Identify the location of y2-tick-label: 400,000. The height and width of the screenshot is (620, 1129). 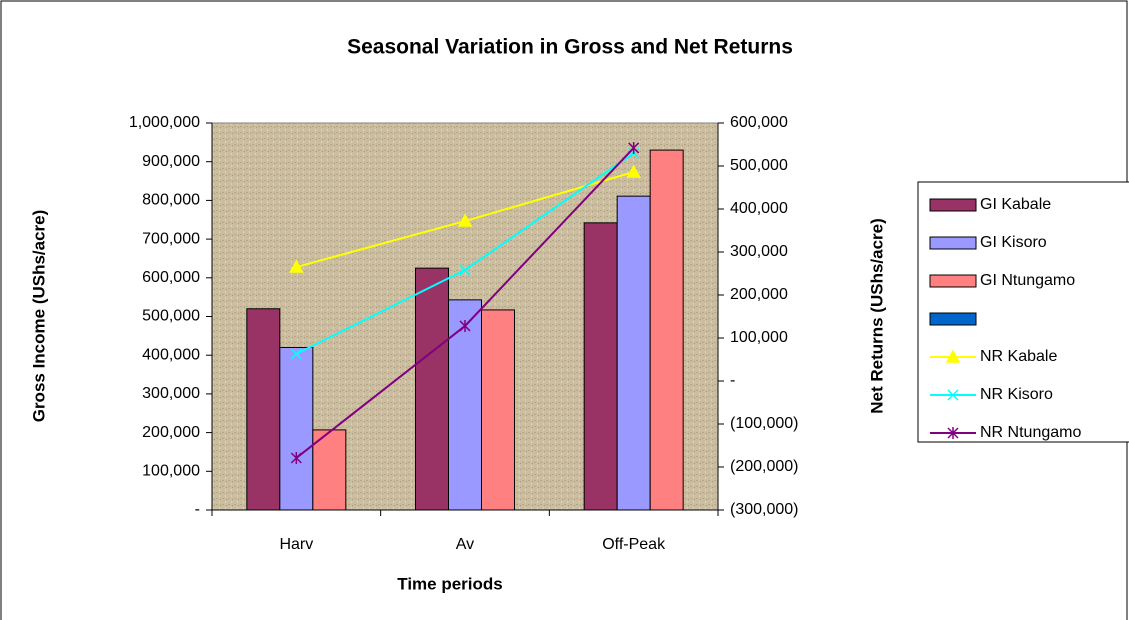
(759, 208).